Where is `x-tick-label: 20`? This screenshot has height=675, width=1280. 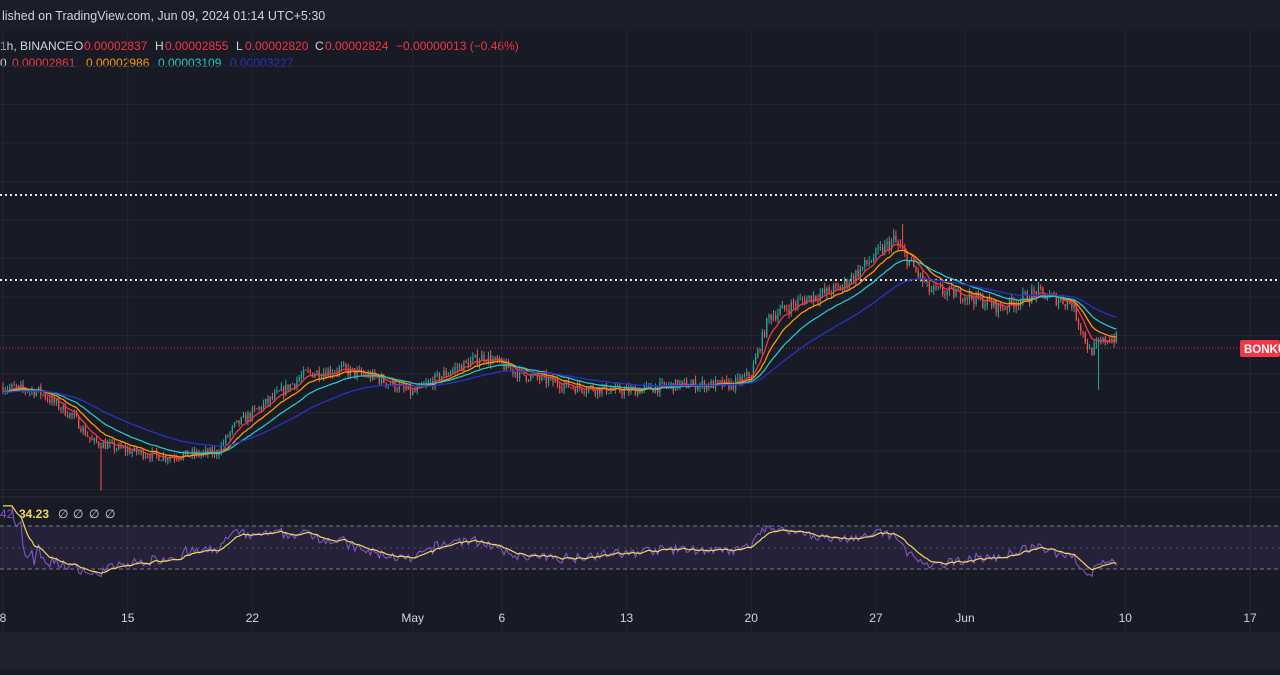
x-tick-label: 20 is located at coordinates (752, 618).